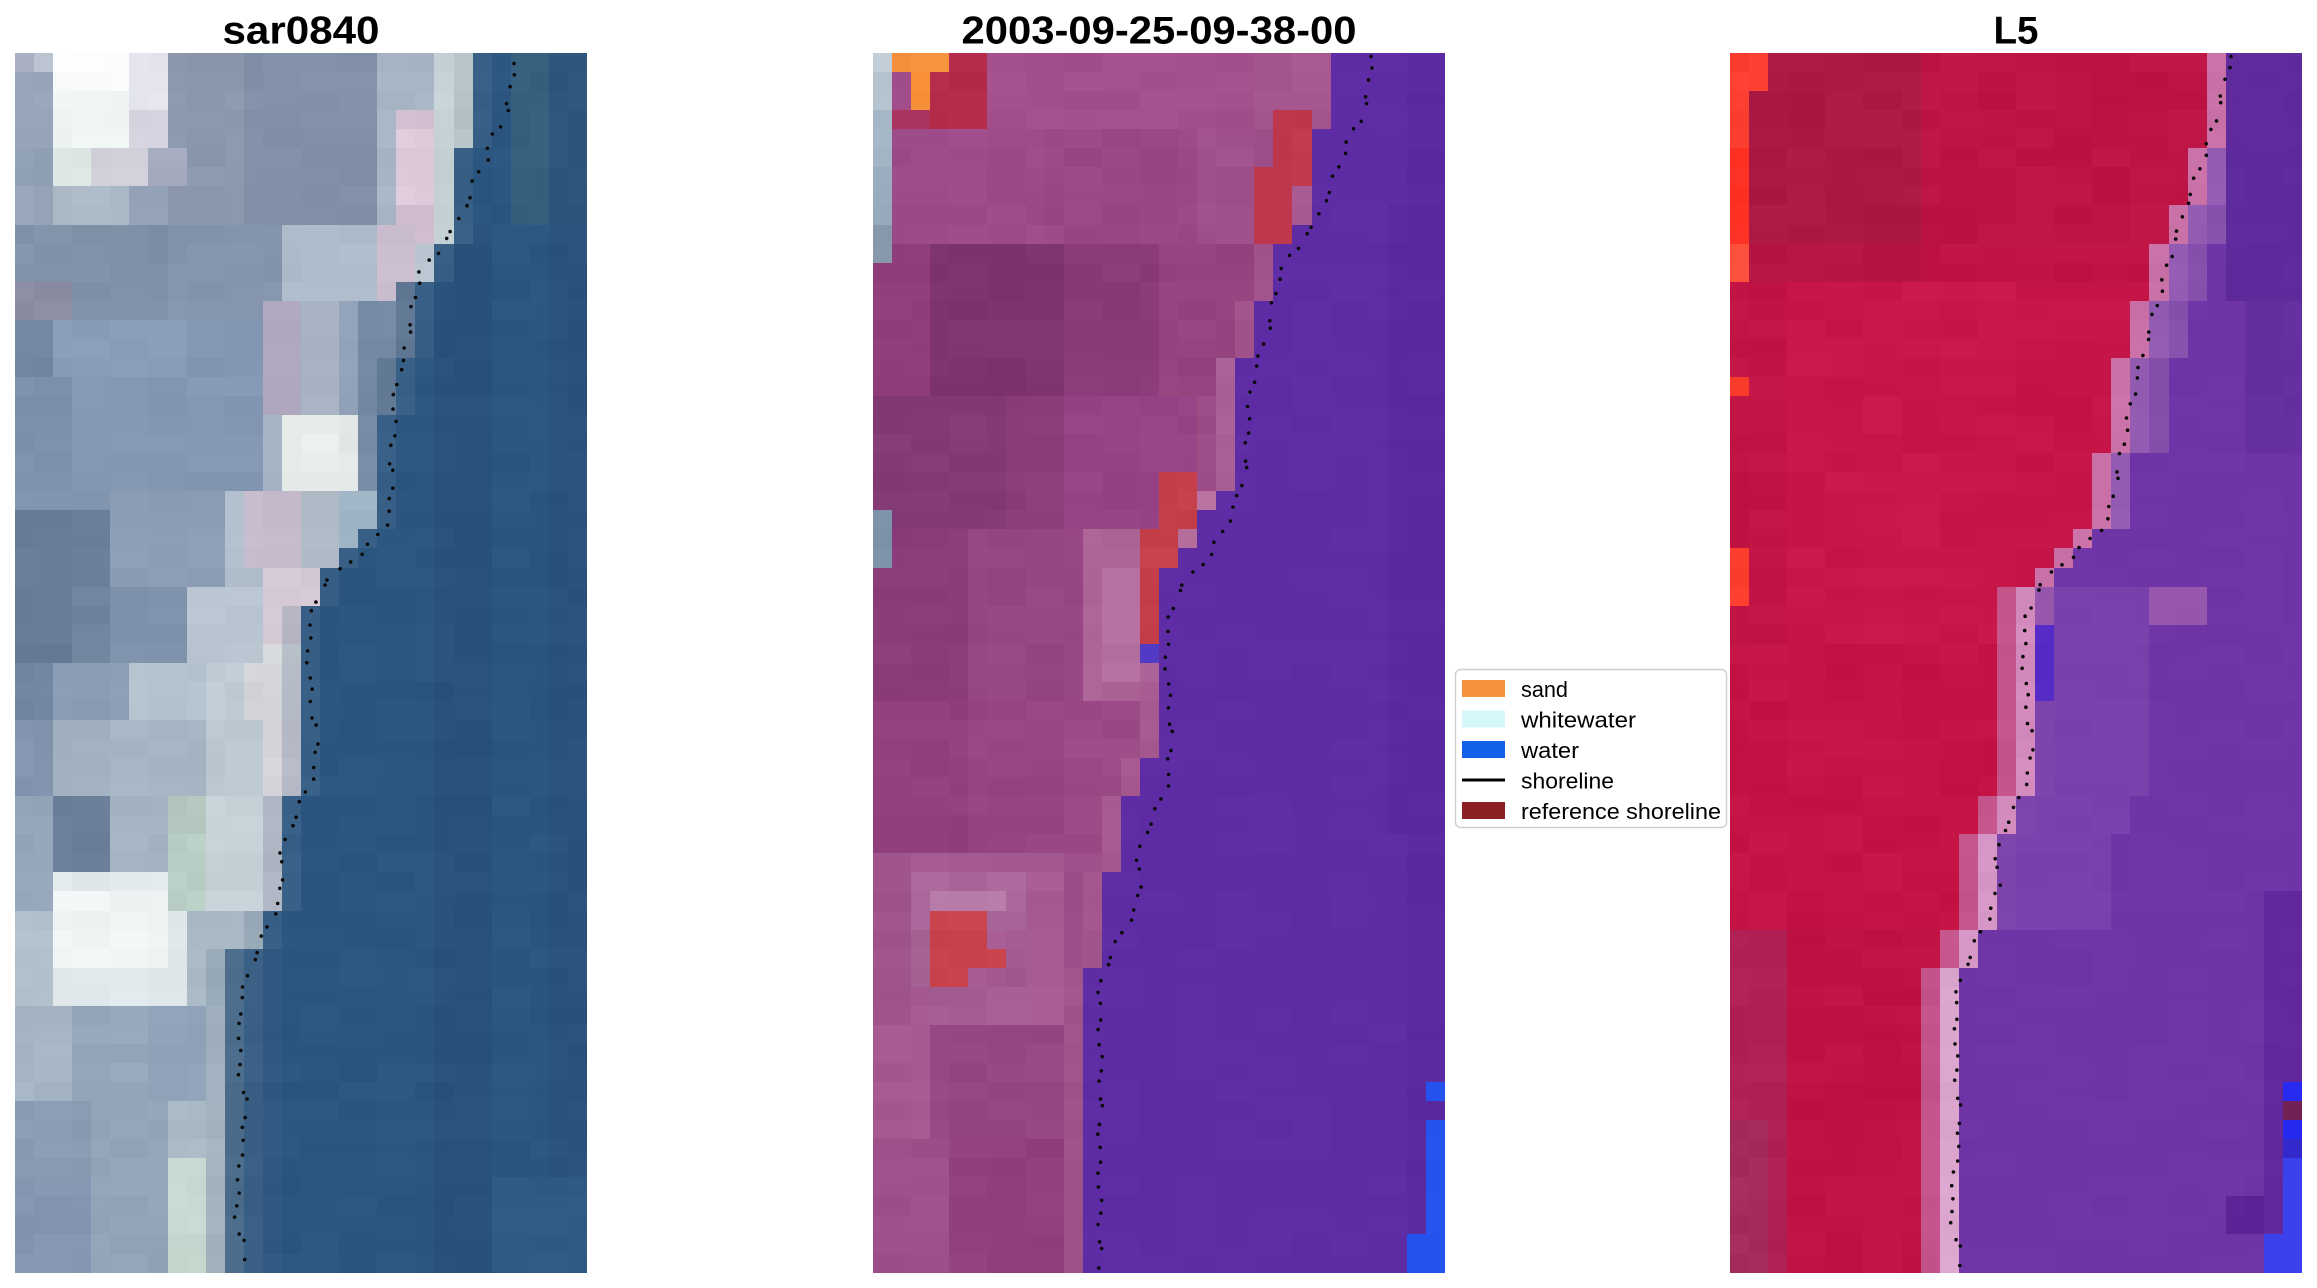  What do you see at coordinates (1578, 720) in the screenshot?
I see `svg-text: whitewater` at bounding box center [1578, 720].